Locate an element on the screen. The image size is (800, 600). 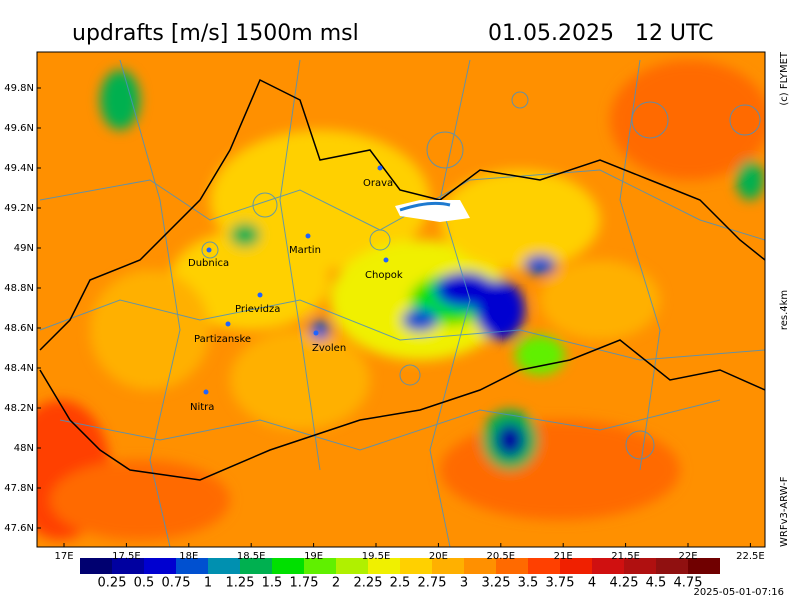
lat-label: 48N is located at coordinates (24, 448).